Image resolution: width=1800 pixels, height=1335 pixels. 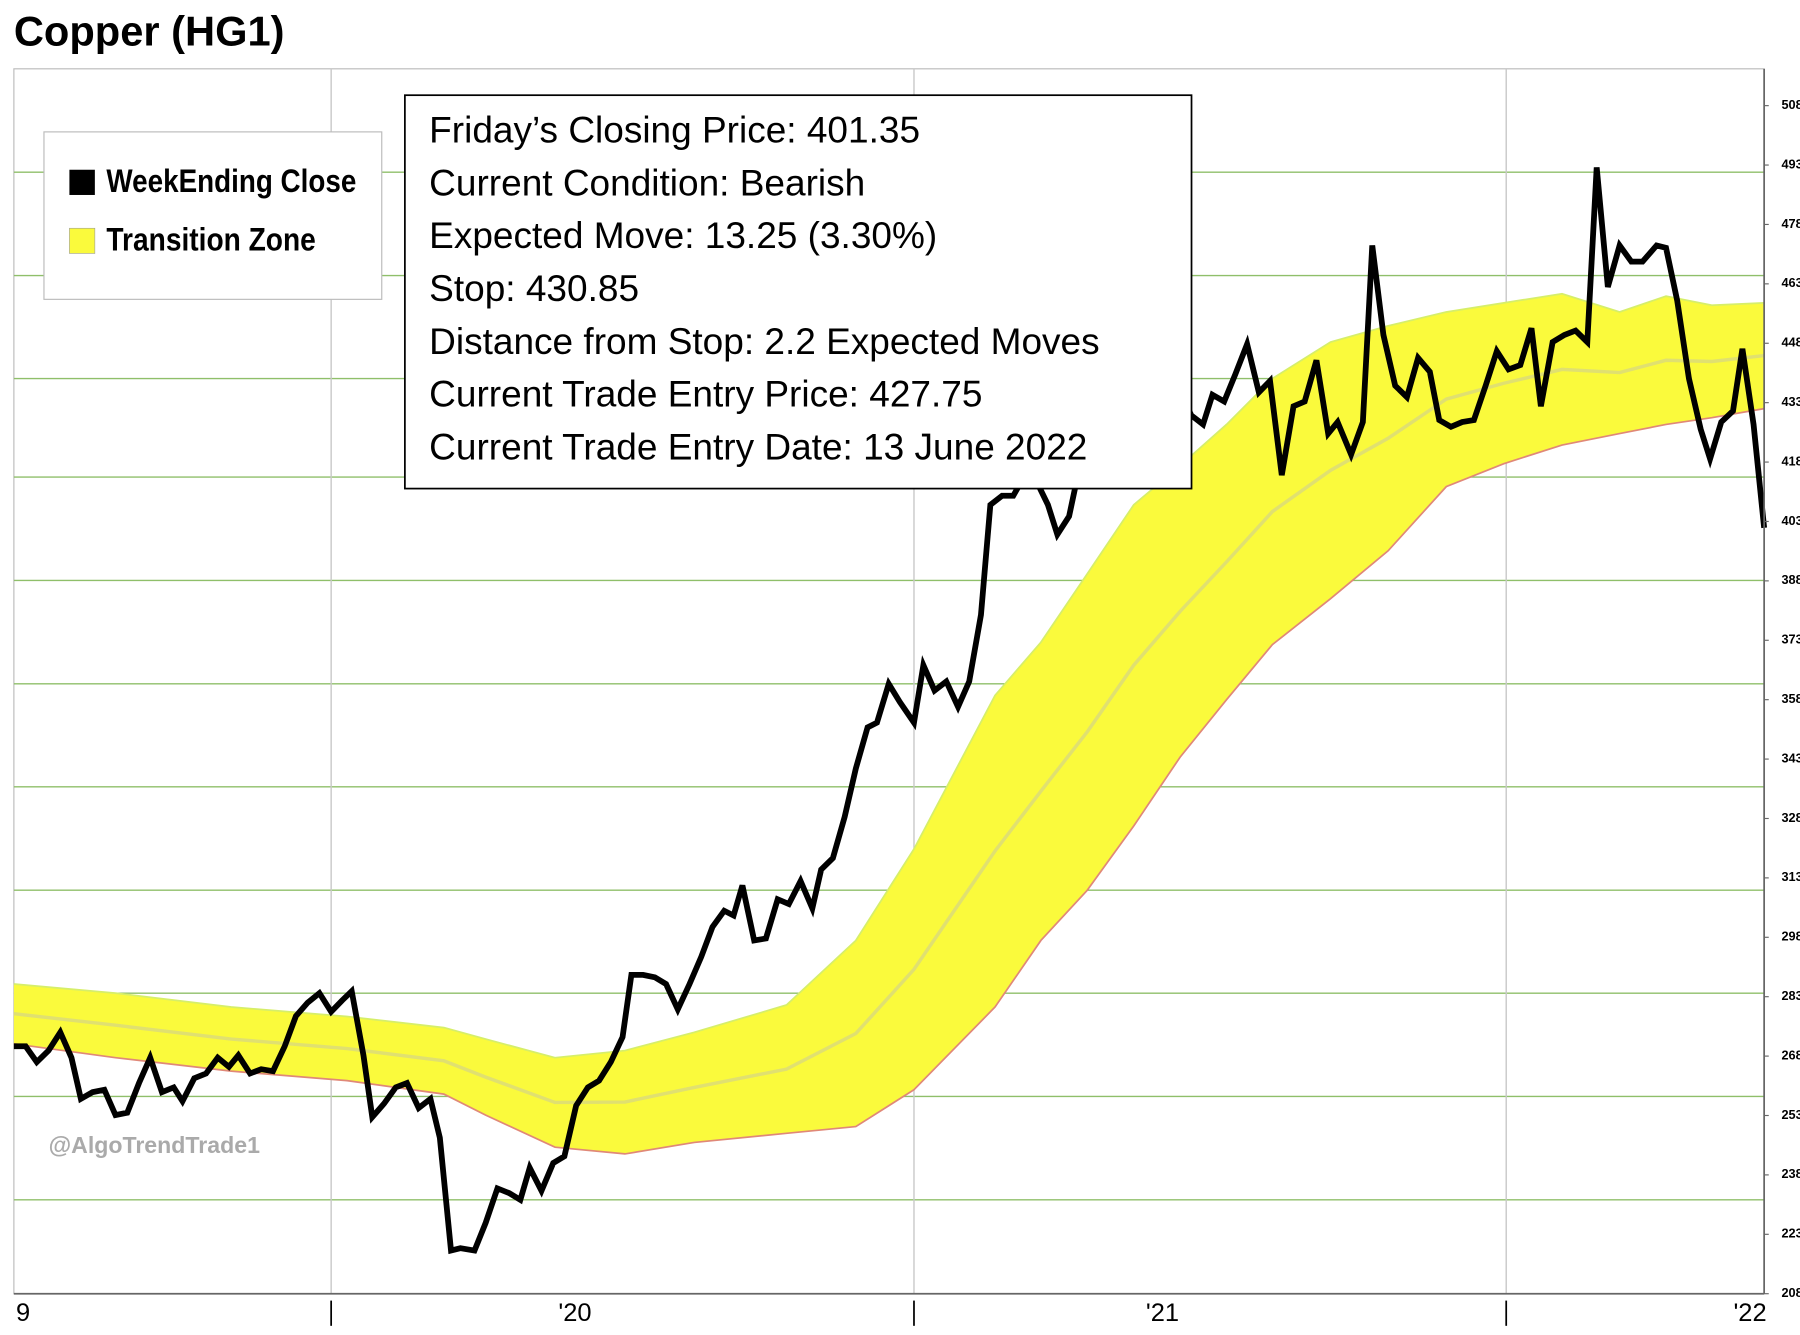 What do you see at coordinates (764, 341) in the screenshot?
I see `info-line: Distance from Stop: 2.2 Expected Moves` at bounding box center [764, 341].